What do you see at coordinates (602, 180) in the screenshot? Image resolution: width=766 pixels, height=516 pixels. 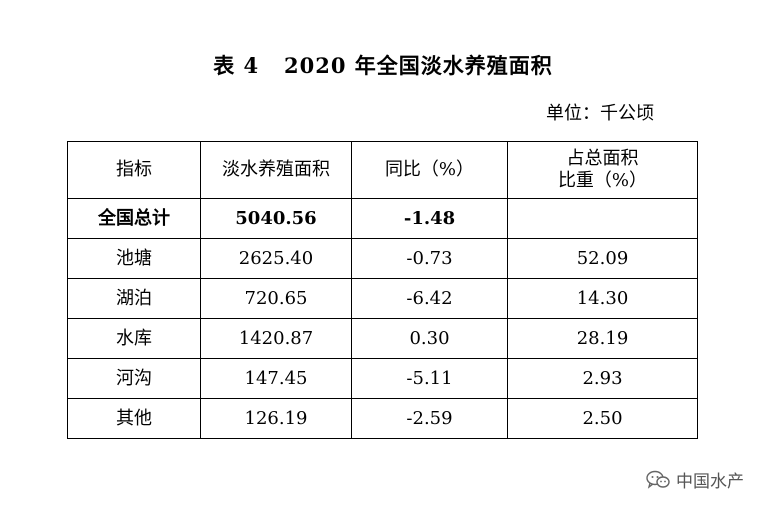 I see `header-share-line2: 比重（%）` at bounding box center [602, 180].